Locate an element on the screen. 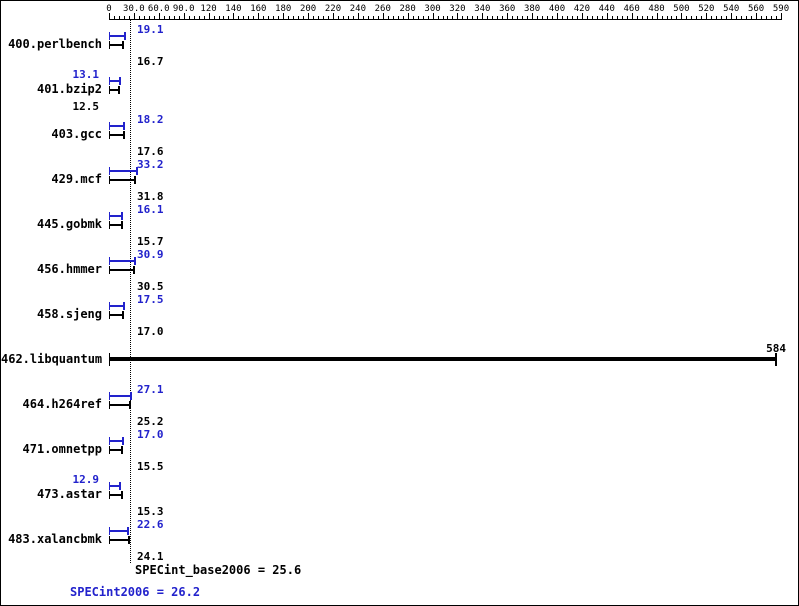  peak-value-label: 33.2 is located at coordinates (150, 164).